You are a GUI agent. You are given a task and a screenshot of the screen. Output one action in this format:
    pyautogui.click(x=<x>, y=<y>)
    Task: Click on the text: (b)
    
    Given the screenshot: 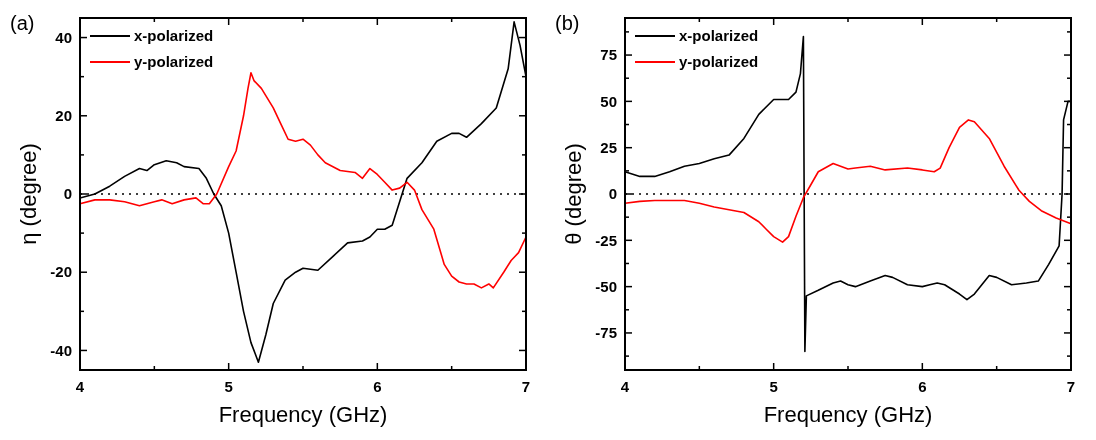 What is the action you would take?
    pyautogui.click(x=567, y=23)
    